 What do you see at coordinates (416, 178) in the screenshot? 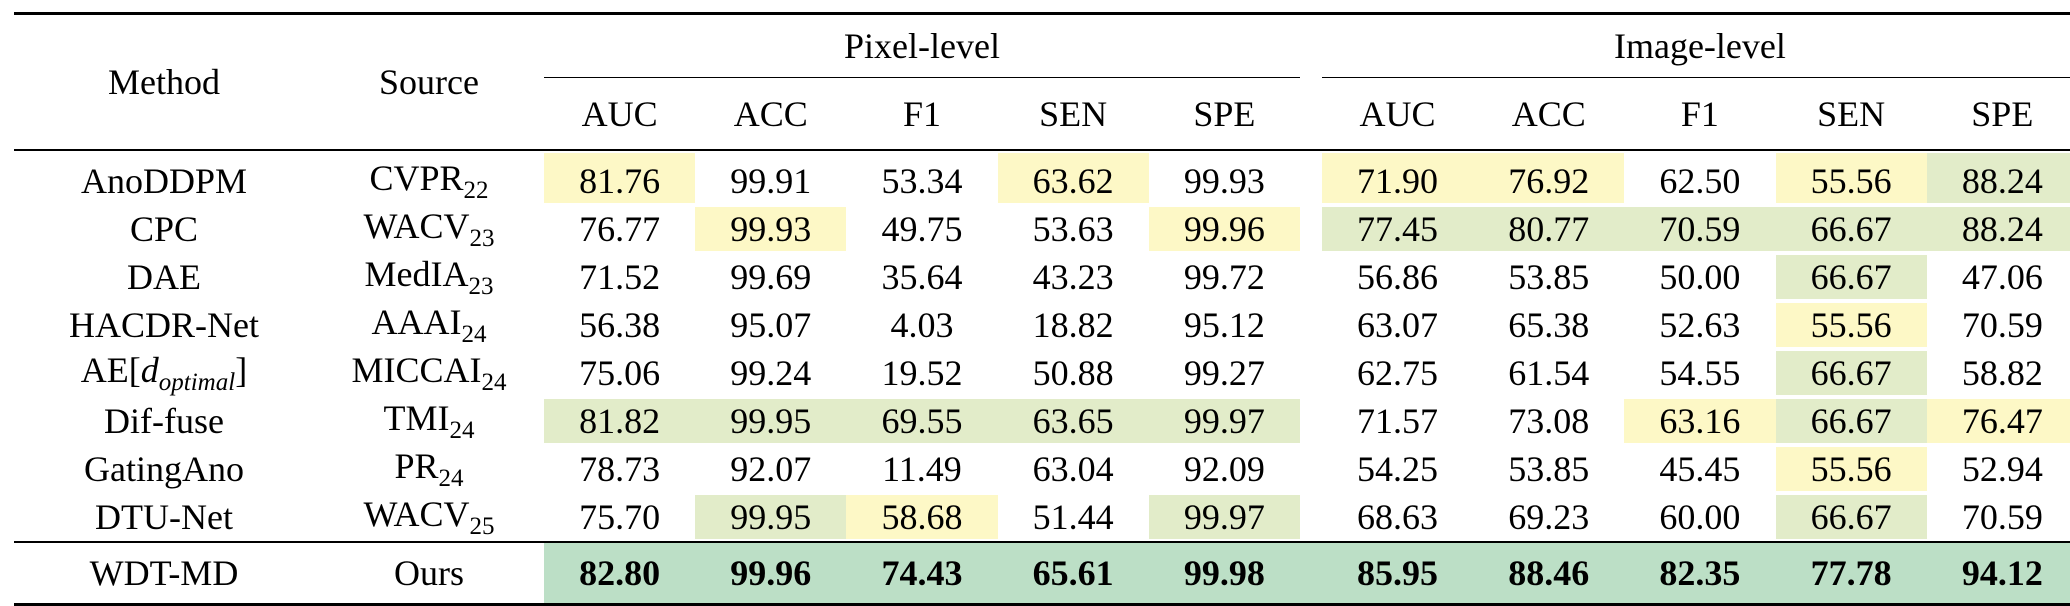
I see `source-venue: CVPR` at bounding box center [416, 178].